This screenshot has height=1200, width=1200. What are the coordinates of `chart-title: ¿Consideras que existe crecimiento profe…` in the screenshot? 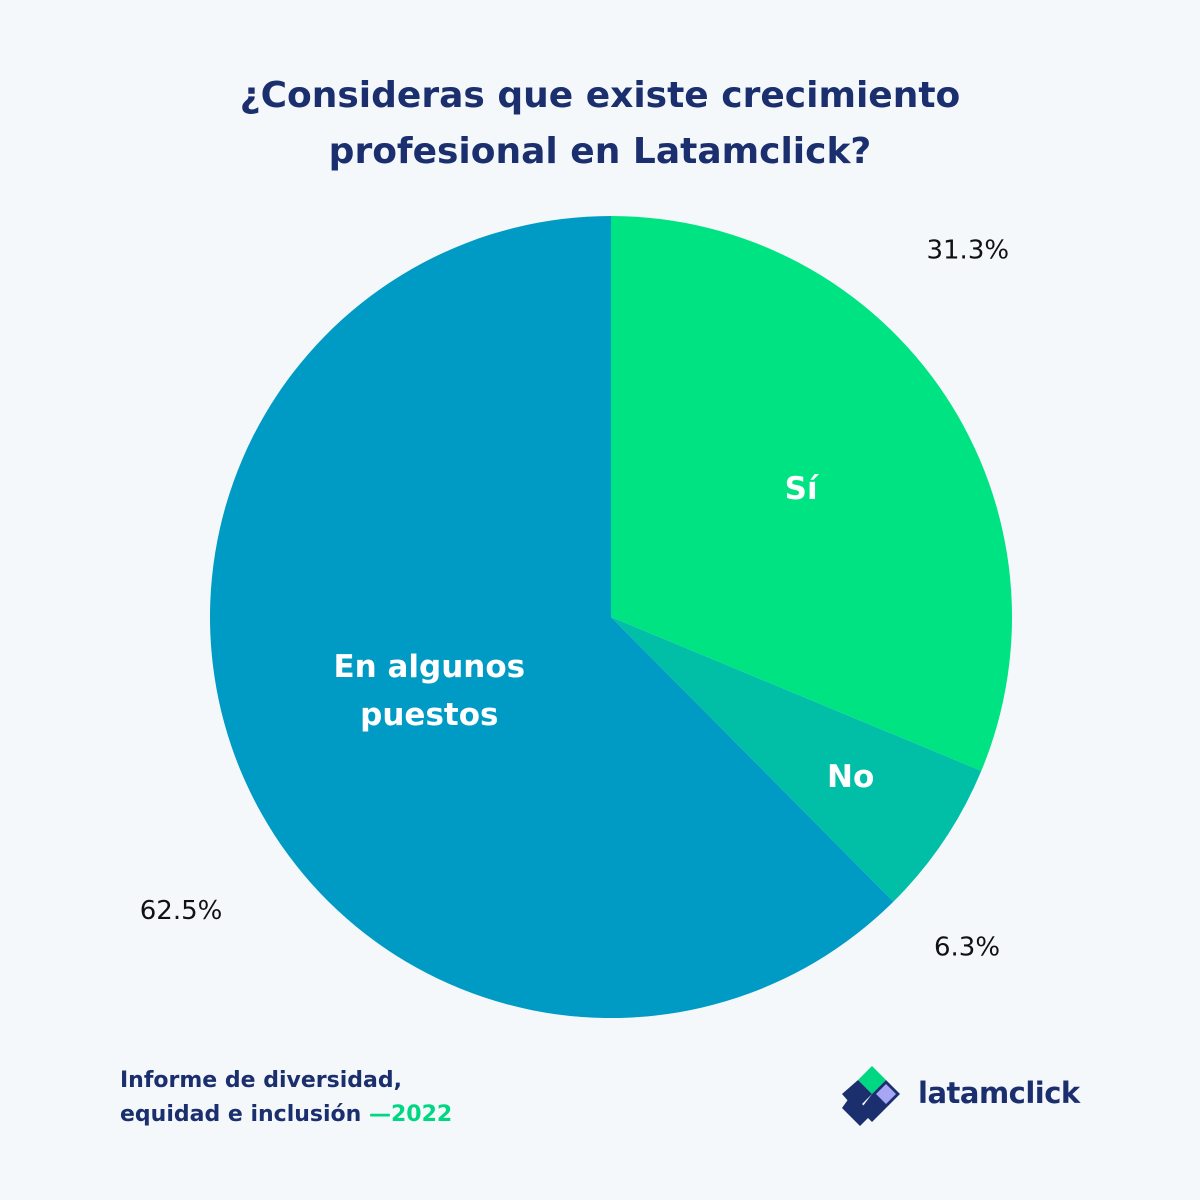 It's located at (600, 124).